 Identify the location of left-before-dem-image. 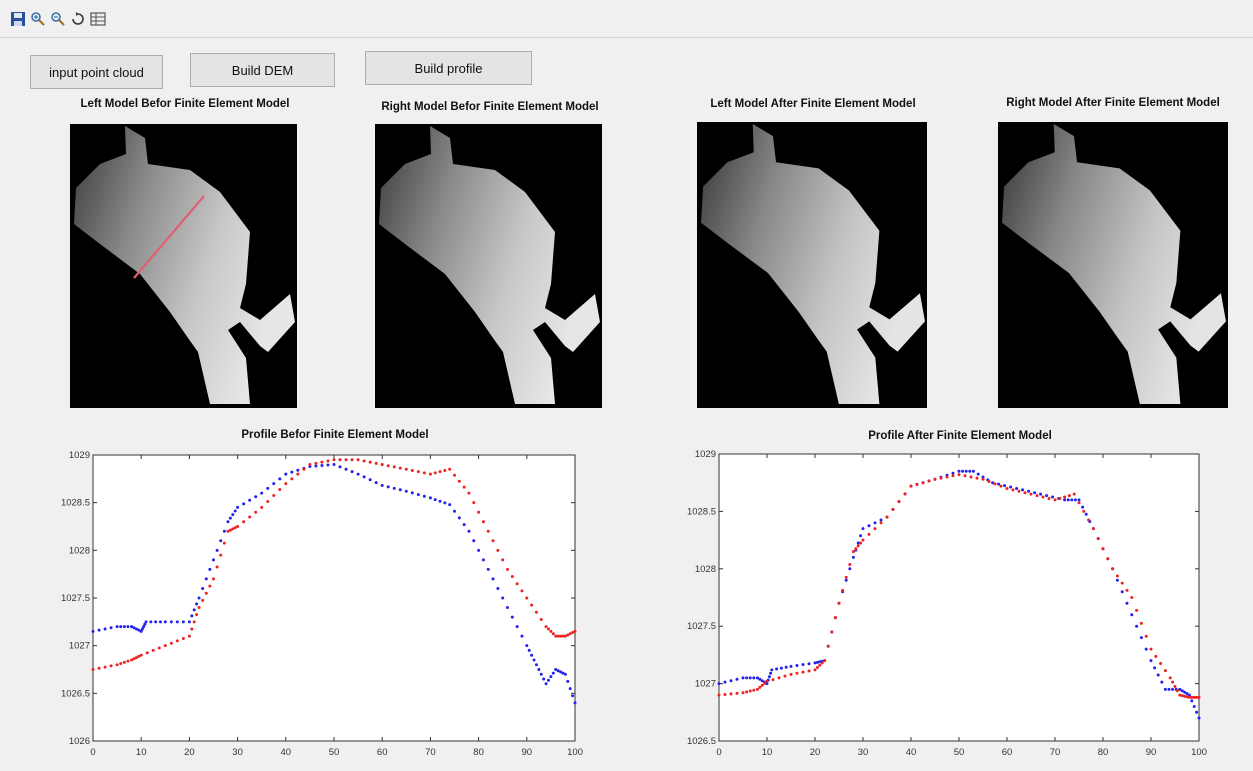
(183, 266).